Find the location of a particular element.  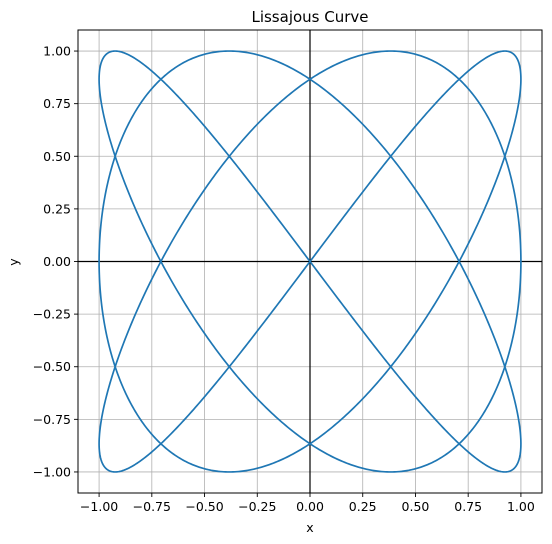

chart-title: Lissajous Curve is located at coordinates (309, 17).